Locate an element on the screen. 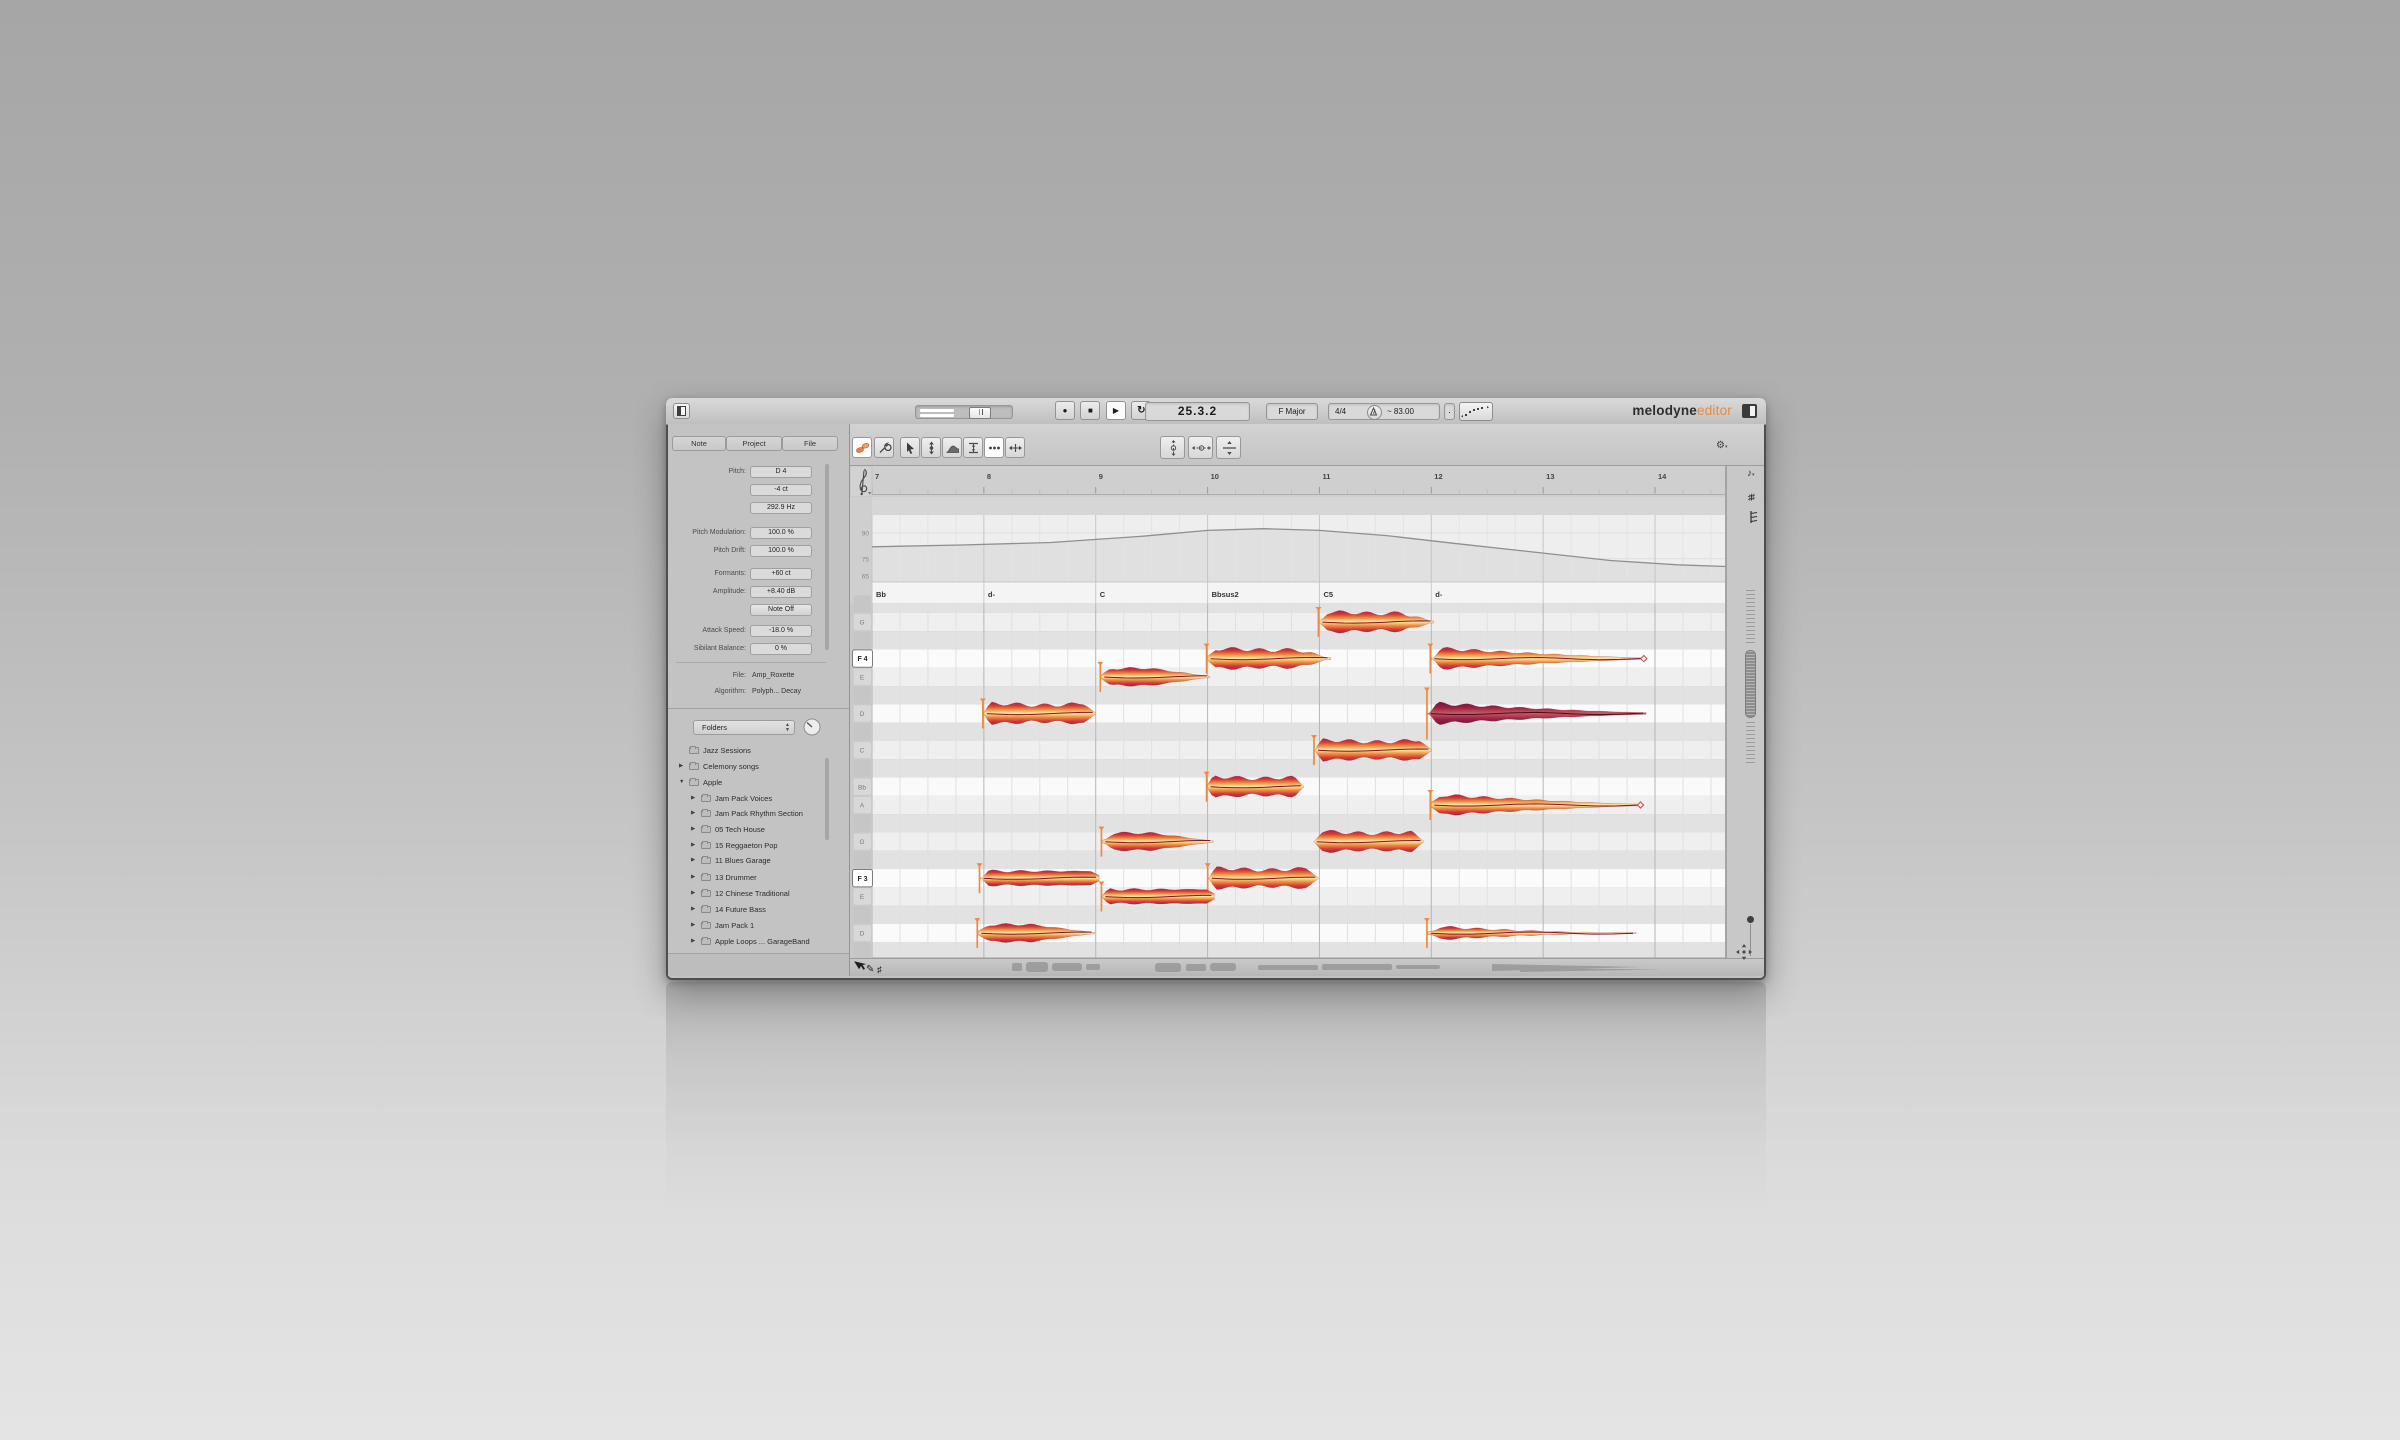 The width and height of the screenshot is (2400, 1440). accidental-toggle-icon: ♯ is located at coordinates (879, 970).